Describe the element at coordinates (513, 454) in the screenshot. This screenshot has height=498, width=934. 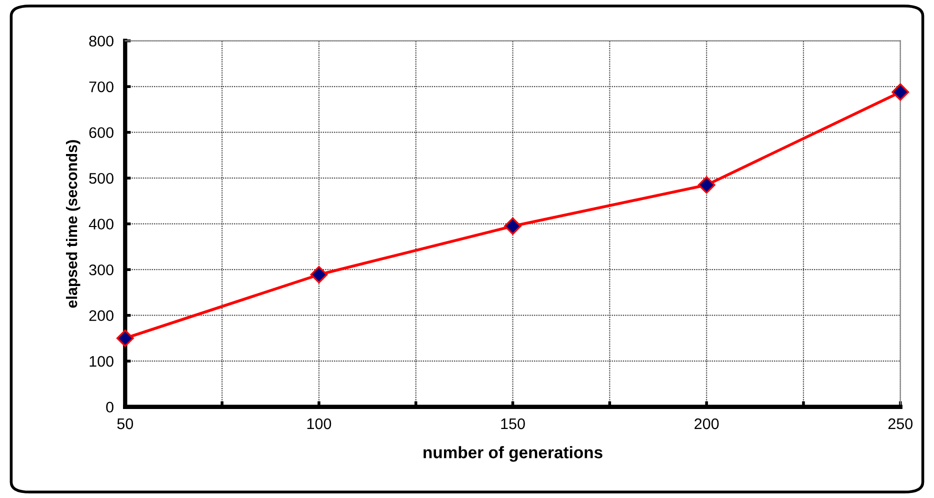
I see `x-axis-title: number of generations` at that location.